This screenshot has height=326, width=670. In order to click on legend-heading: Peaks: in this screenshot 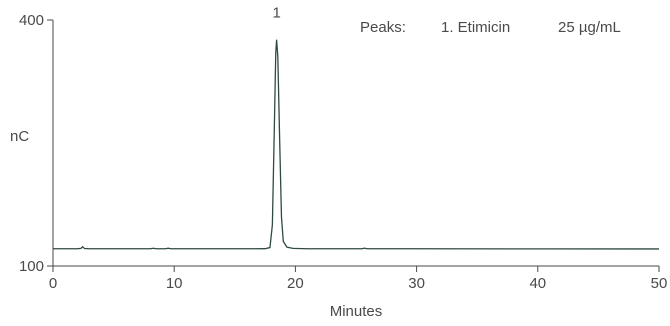, I will do `click(383, 27)`.